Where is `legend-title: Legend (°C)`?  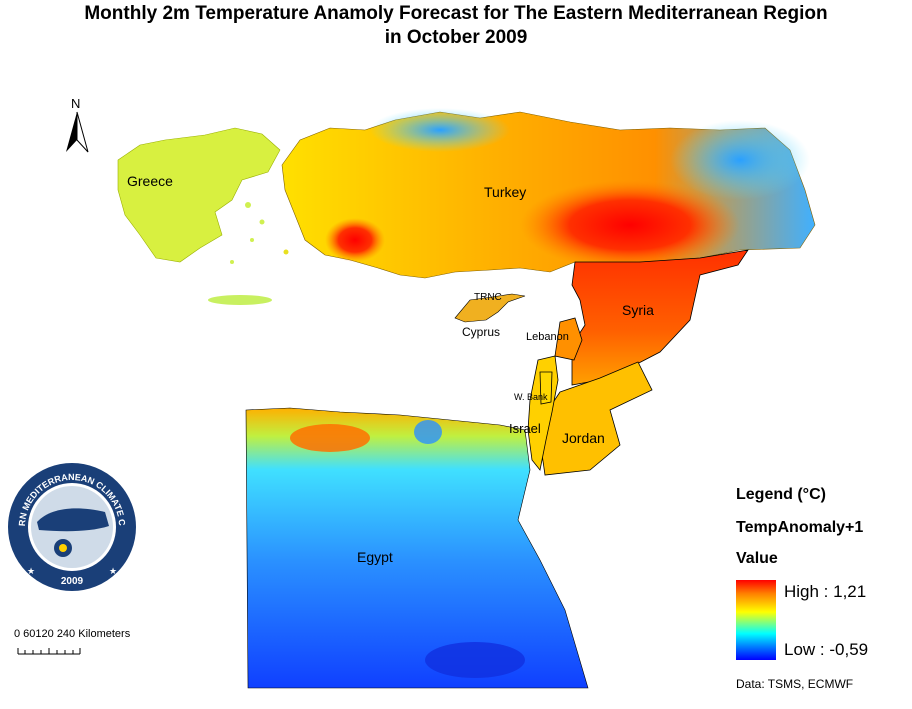 legend-title: Legend (°C) is located at coordinates (781, 494).